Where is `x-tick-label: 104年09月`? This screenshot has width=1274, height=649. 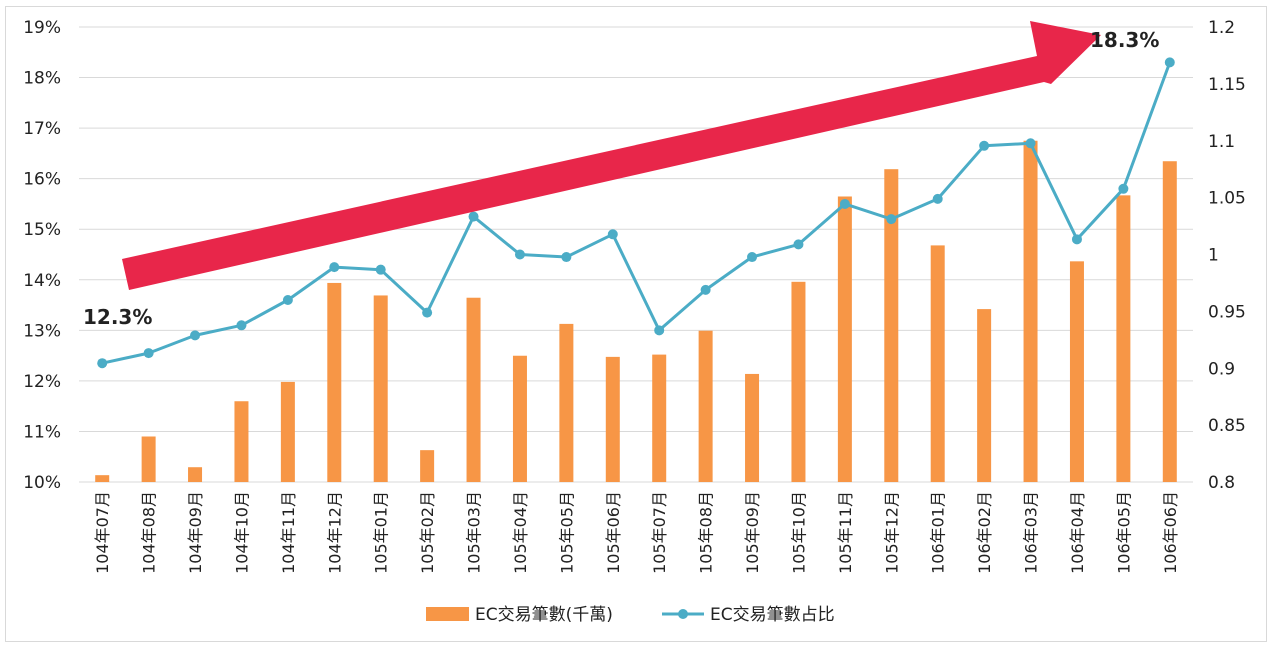 x-tick-label: 104年09月 is located at coordinates (195, 532).